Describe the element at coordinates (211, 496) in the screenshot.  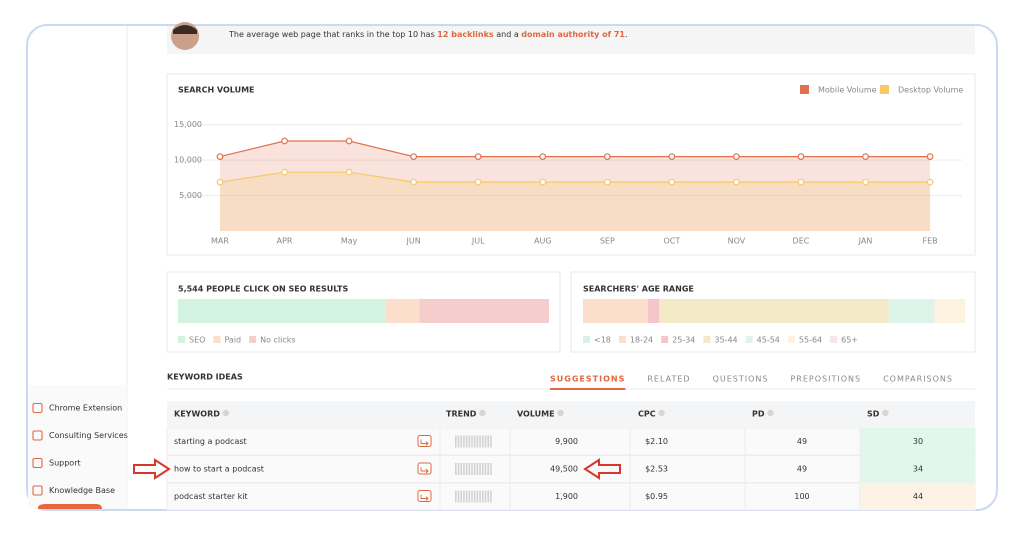
I see `keyword: podcast starter kit` at that location.